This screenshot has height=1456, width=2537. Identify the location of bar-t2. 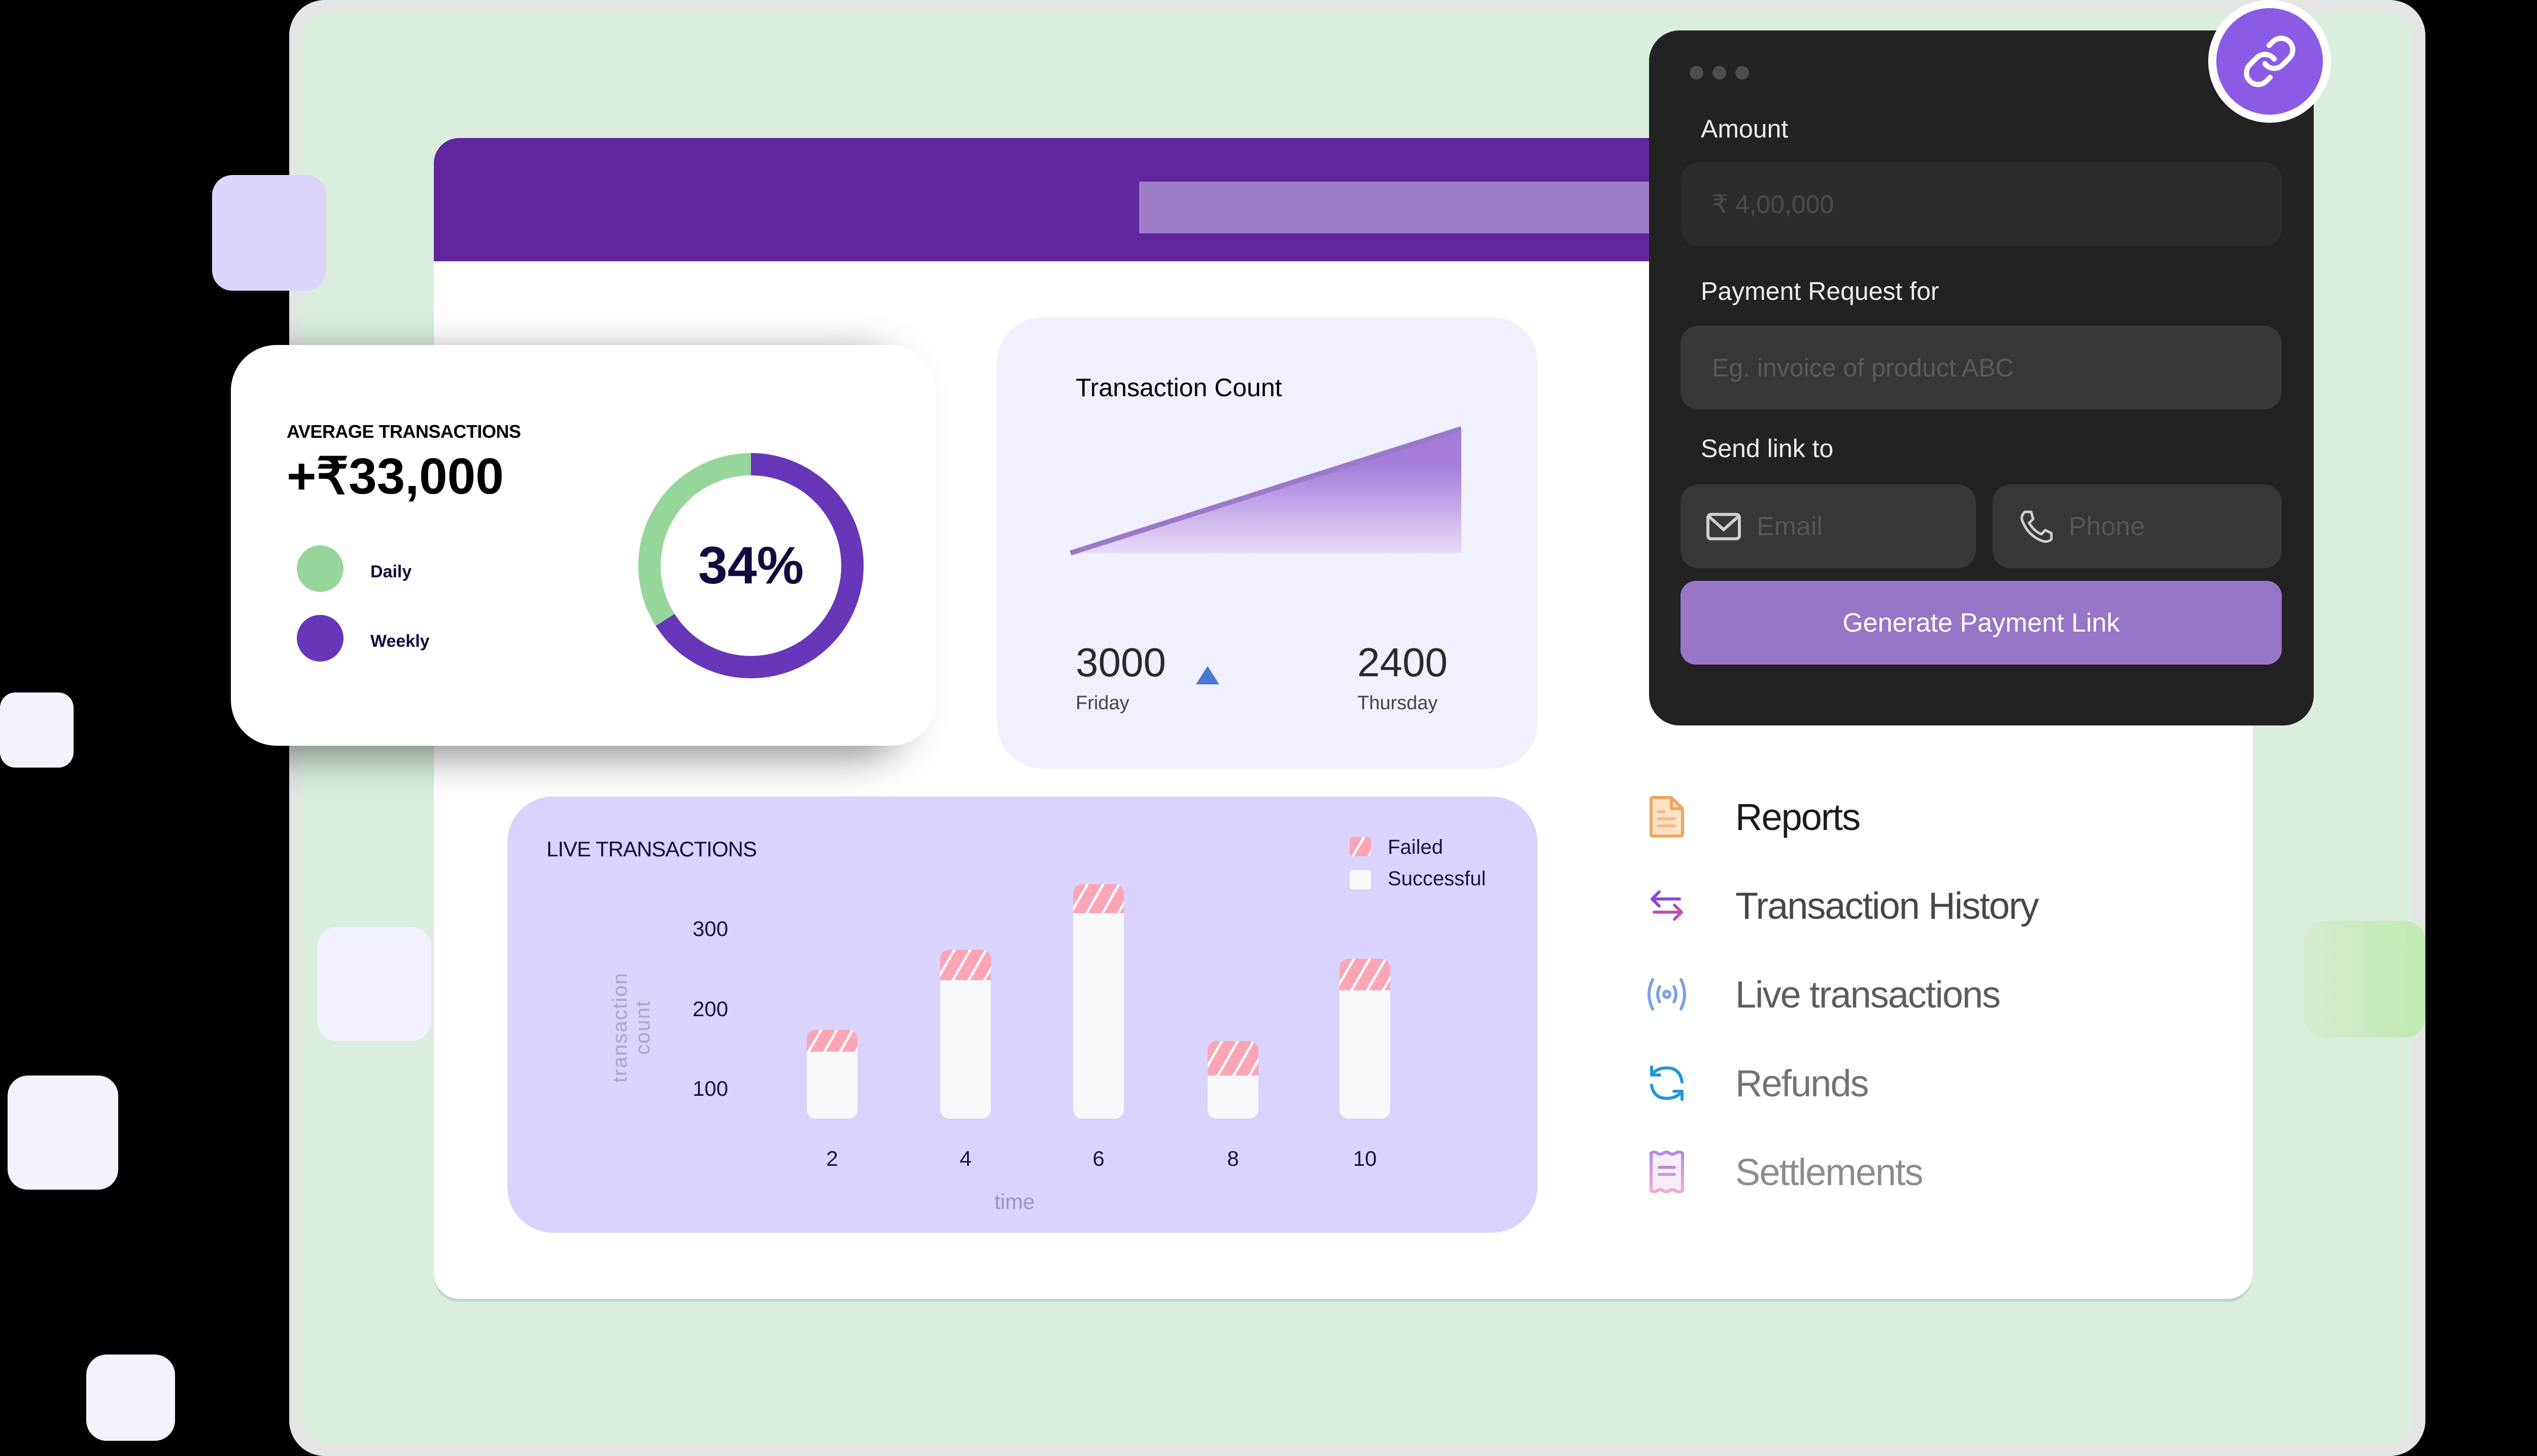
(832, 1074).